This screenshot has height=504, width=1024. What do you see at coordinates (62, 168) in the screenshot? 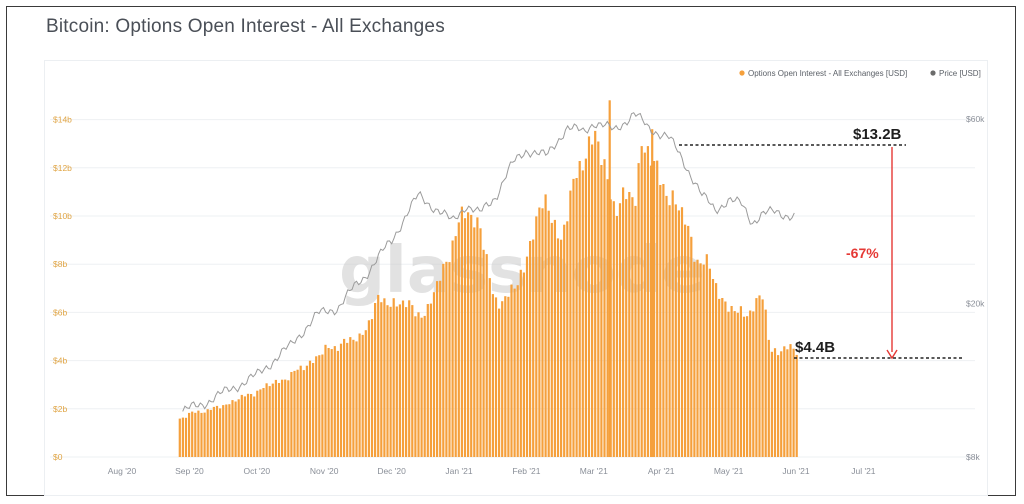
I see `y-left-tick-label: $12b` at bounding box center [62, 168].